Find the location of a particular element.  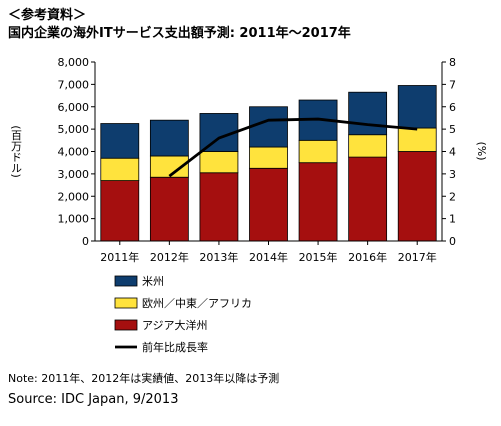

x-tick-label: 2017年 is located at coordinates (417, 257).